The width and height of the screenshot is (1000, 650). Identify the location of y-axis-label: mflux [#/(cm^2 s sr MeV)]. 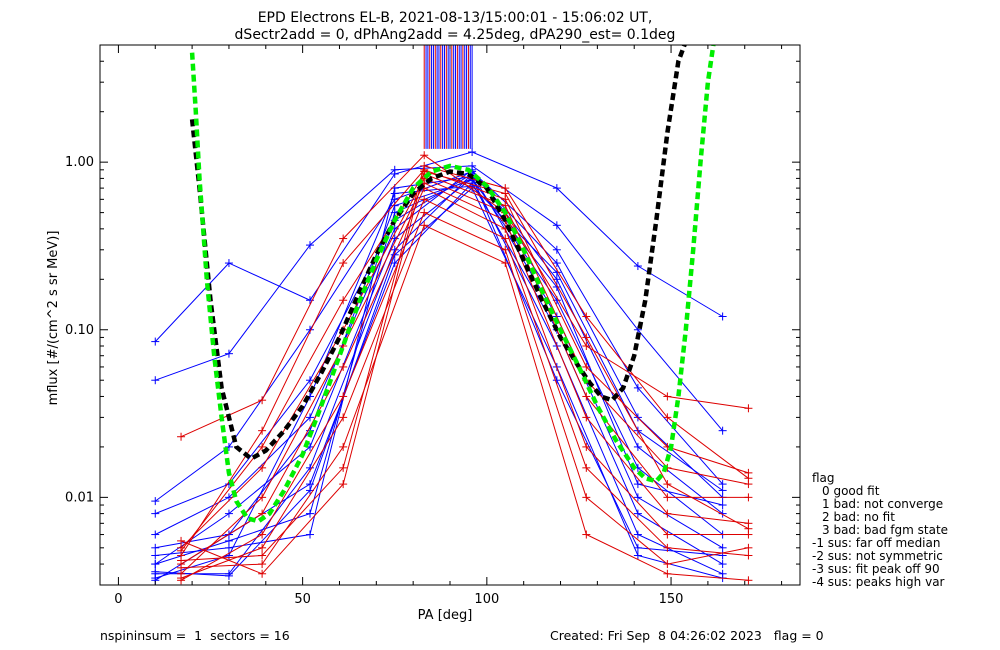
(53, 318).